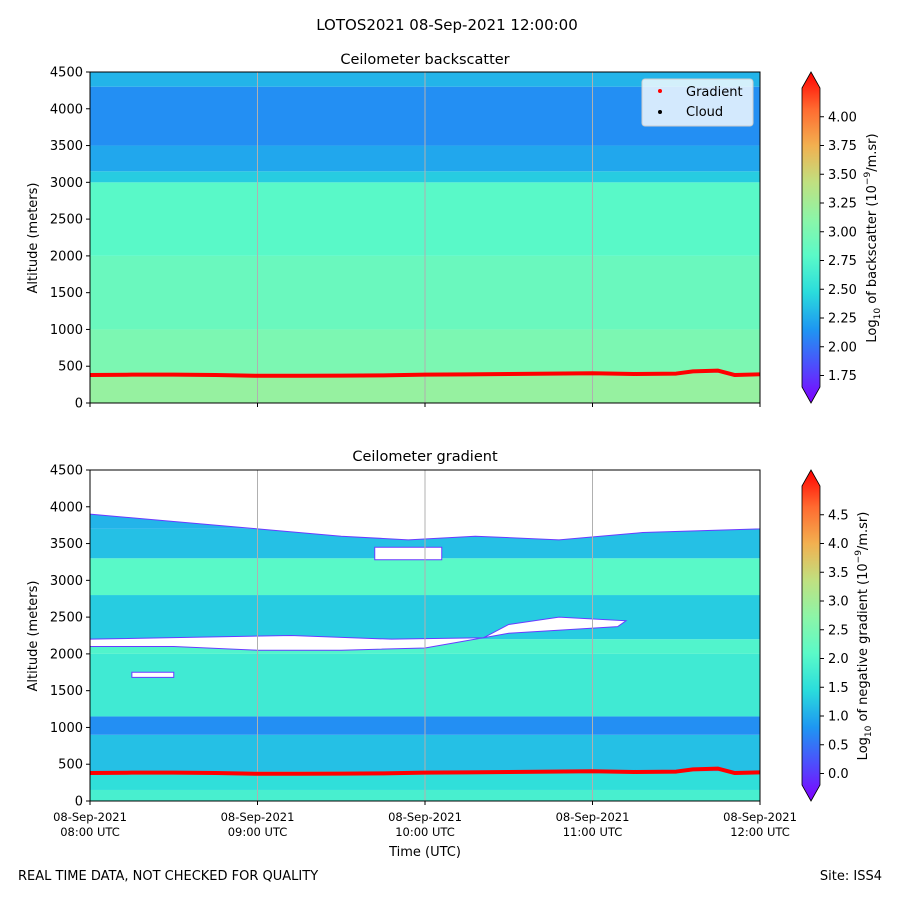 This screenshot has width=900, height=900. Describe the element at coordinates (838, 774) in the screenshot. I see `colorbar-tick-label: 0.0` at that location.